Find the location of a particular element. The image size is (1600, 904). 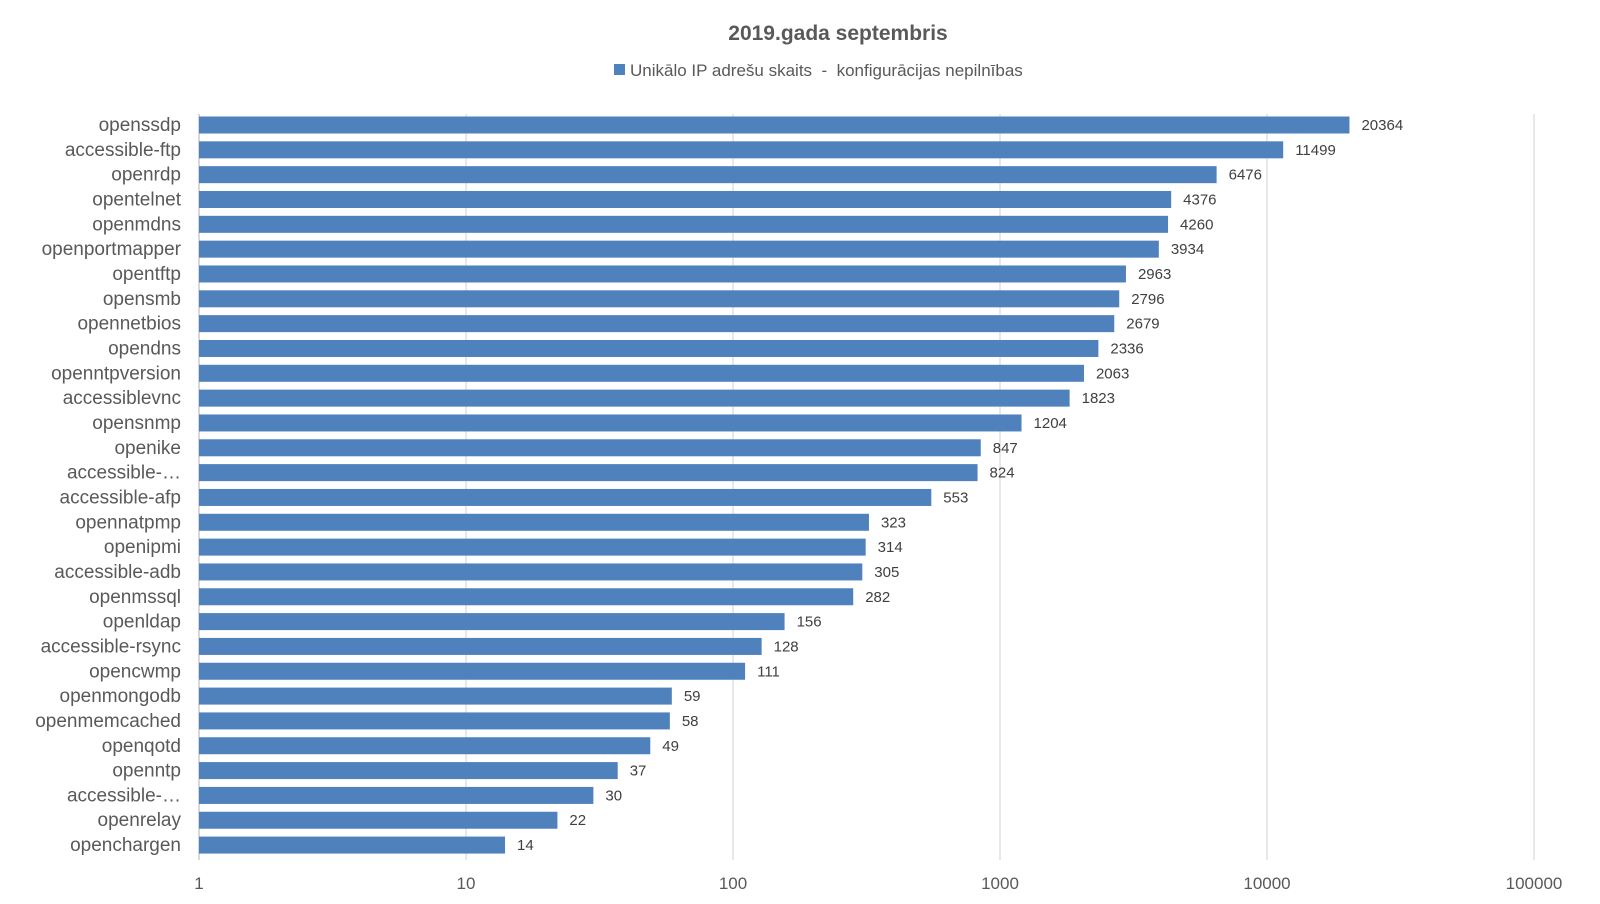

data-label: 4260 is located at coordinates (1196, 224).